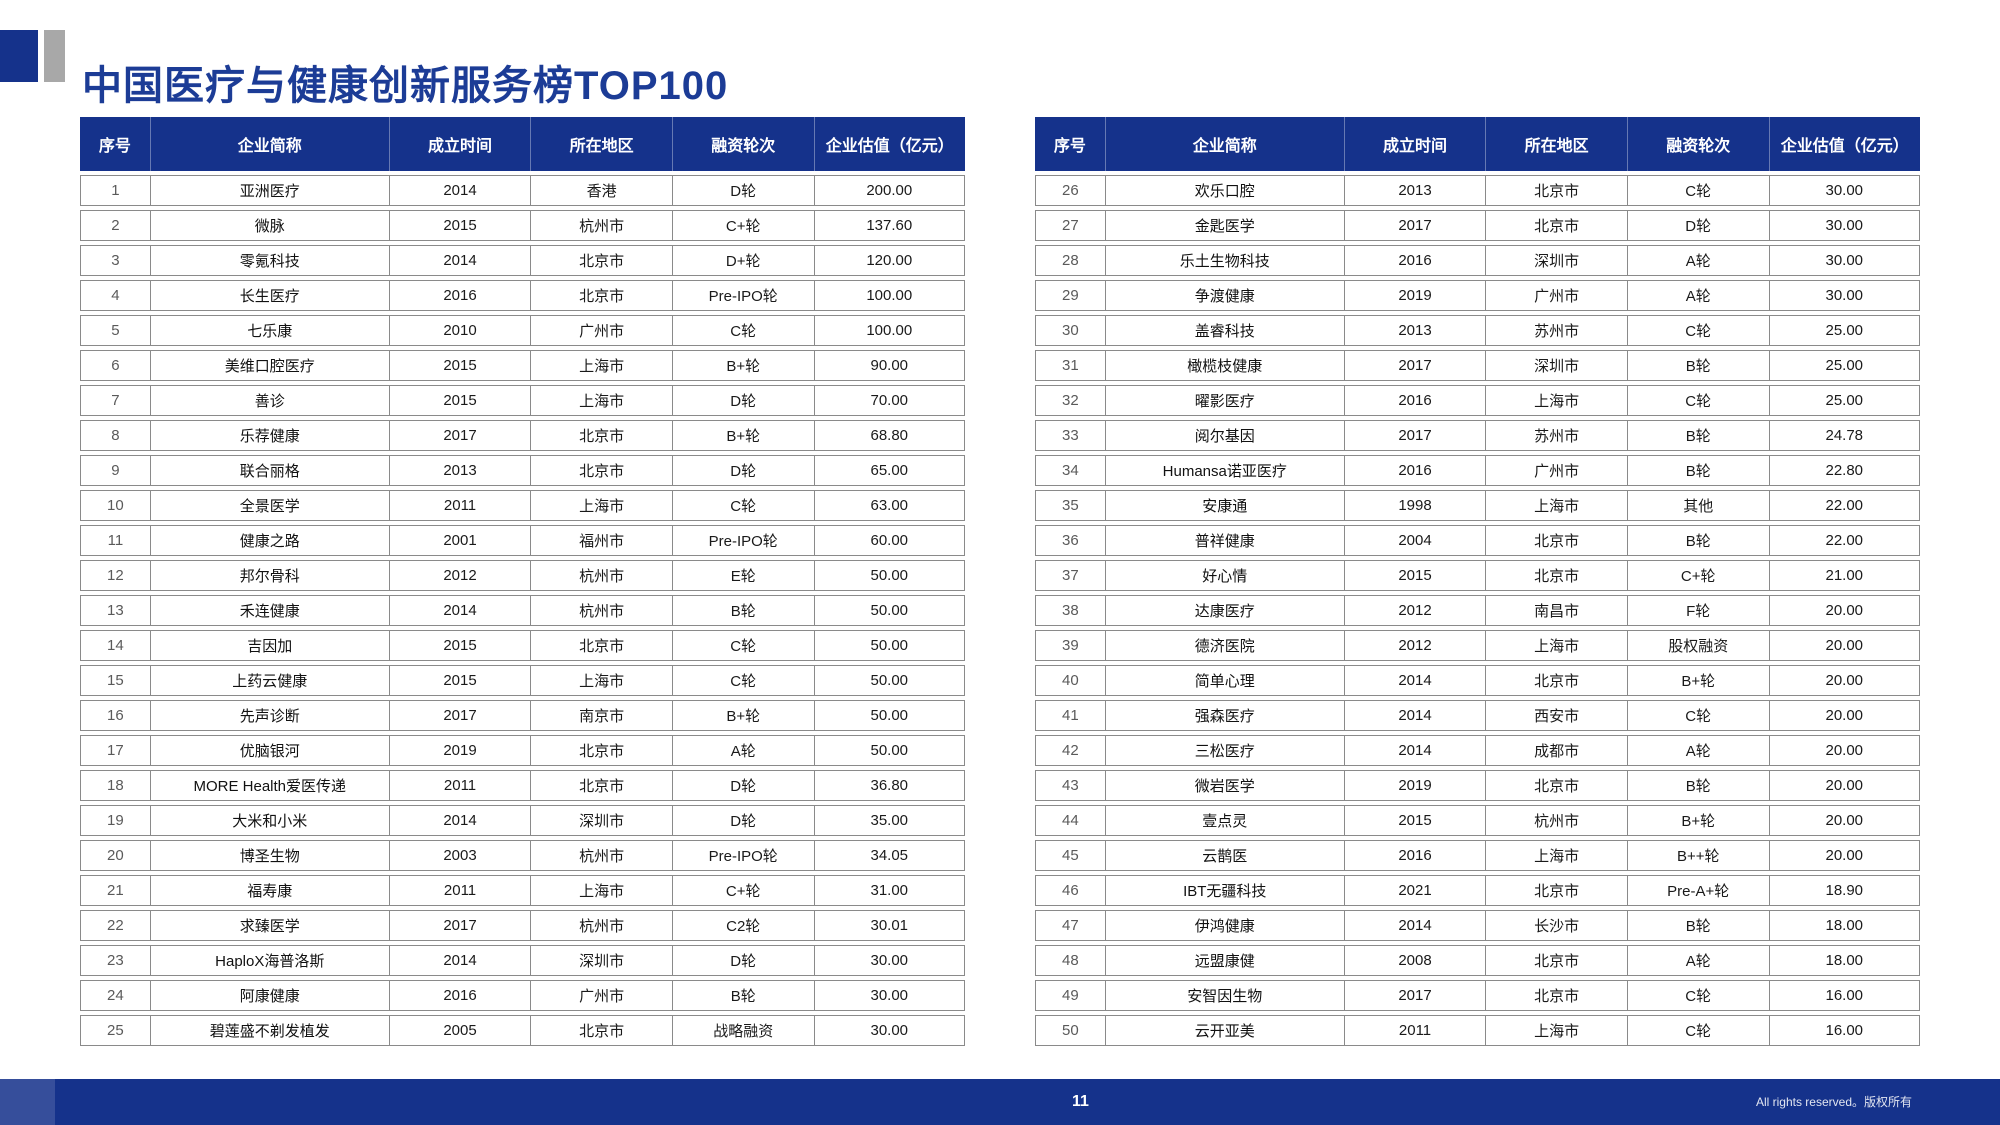  What do you see at coordinates (1698, 855) in the screenshot?
I see `cell-round: B++轮` at bounding box center [1698, 855].